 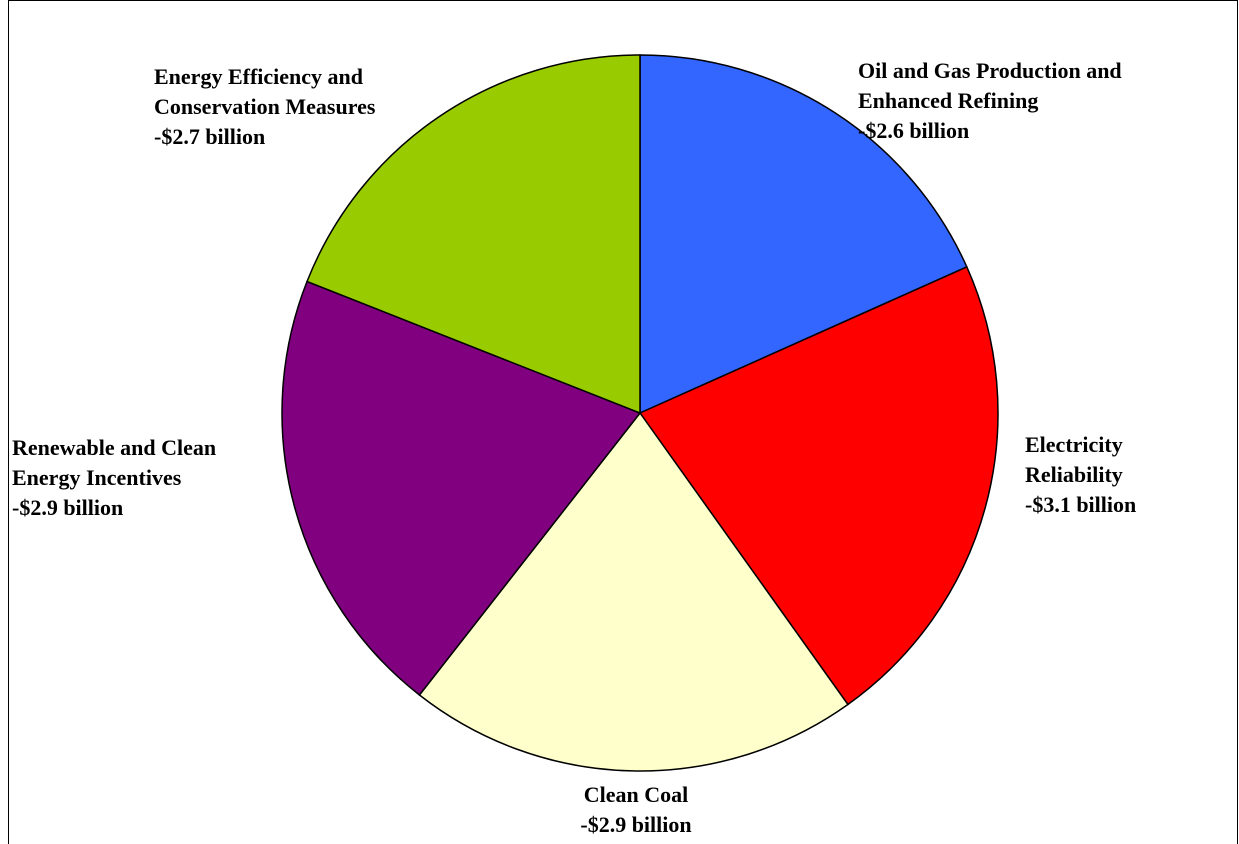 I want to click on slice-label-1-line-1: Reliability, so click(x=1074, y=474).